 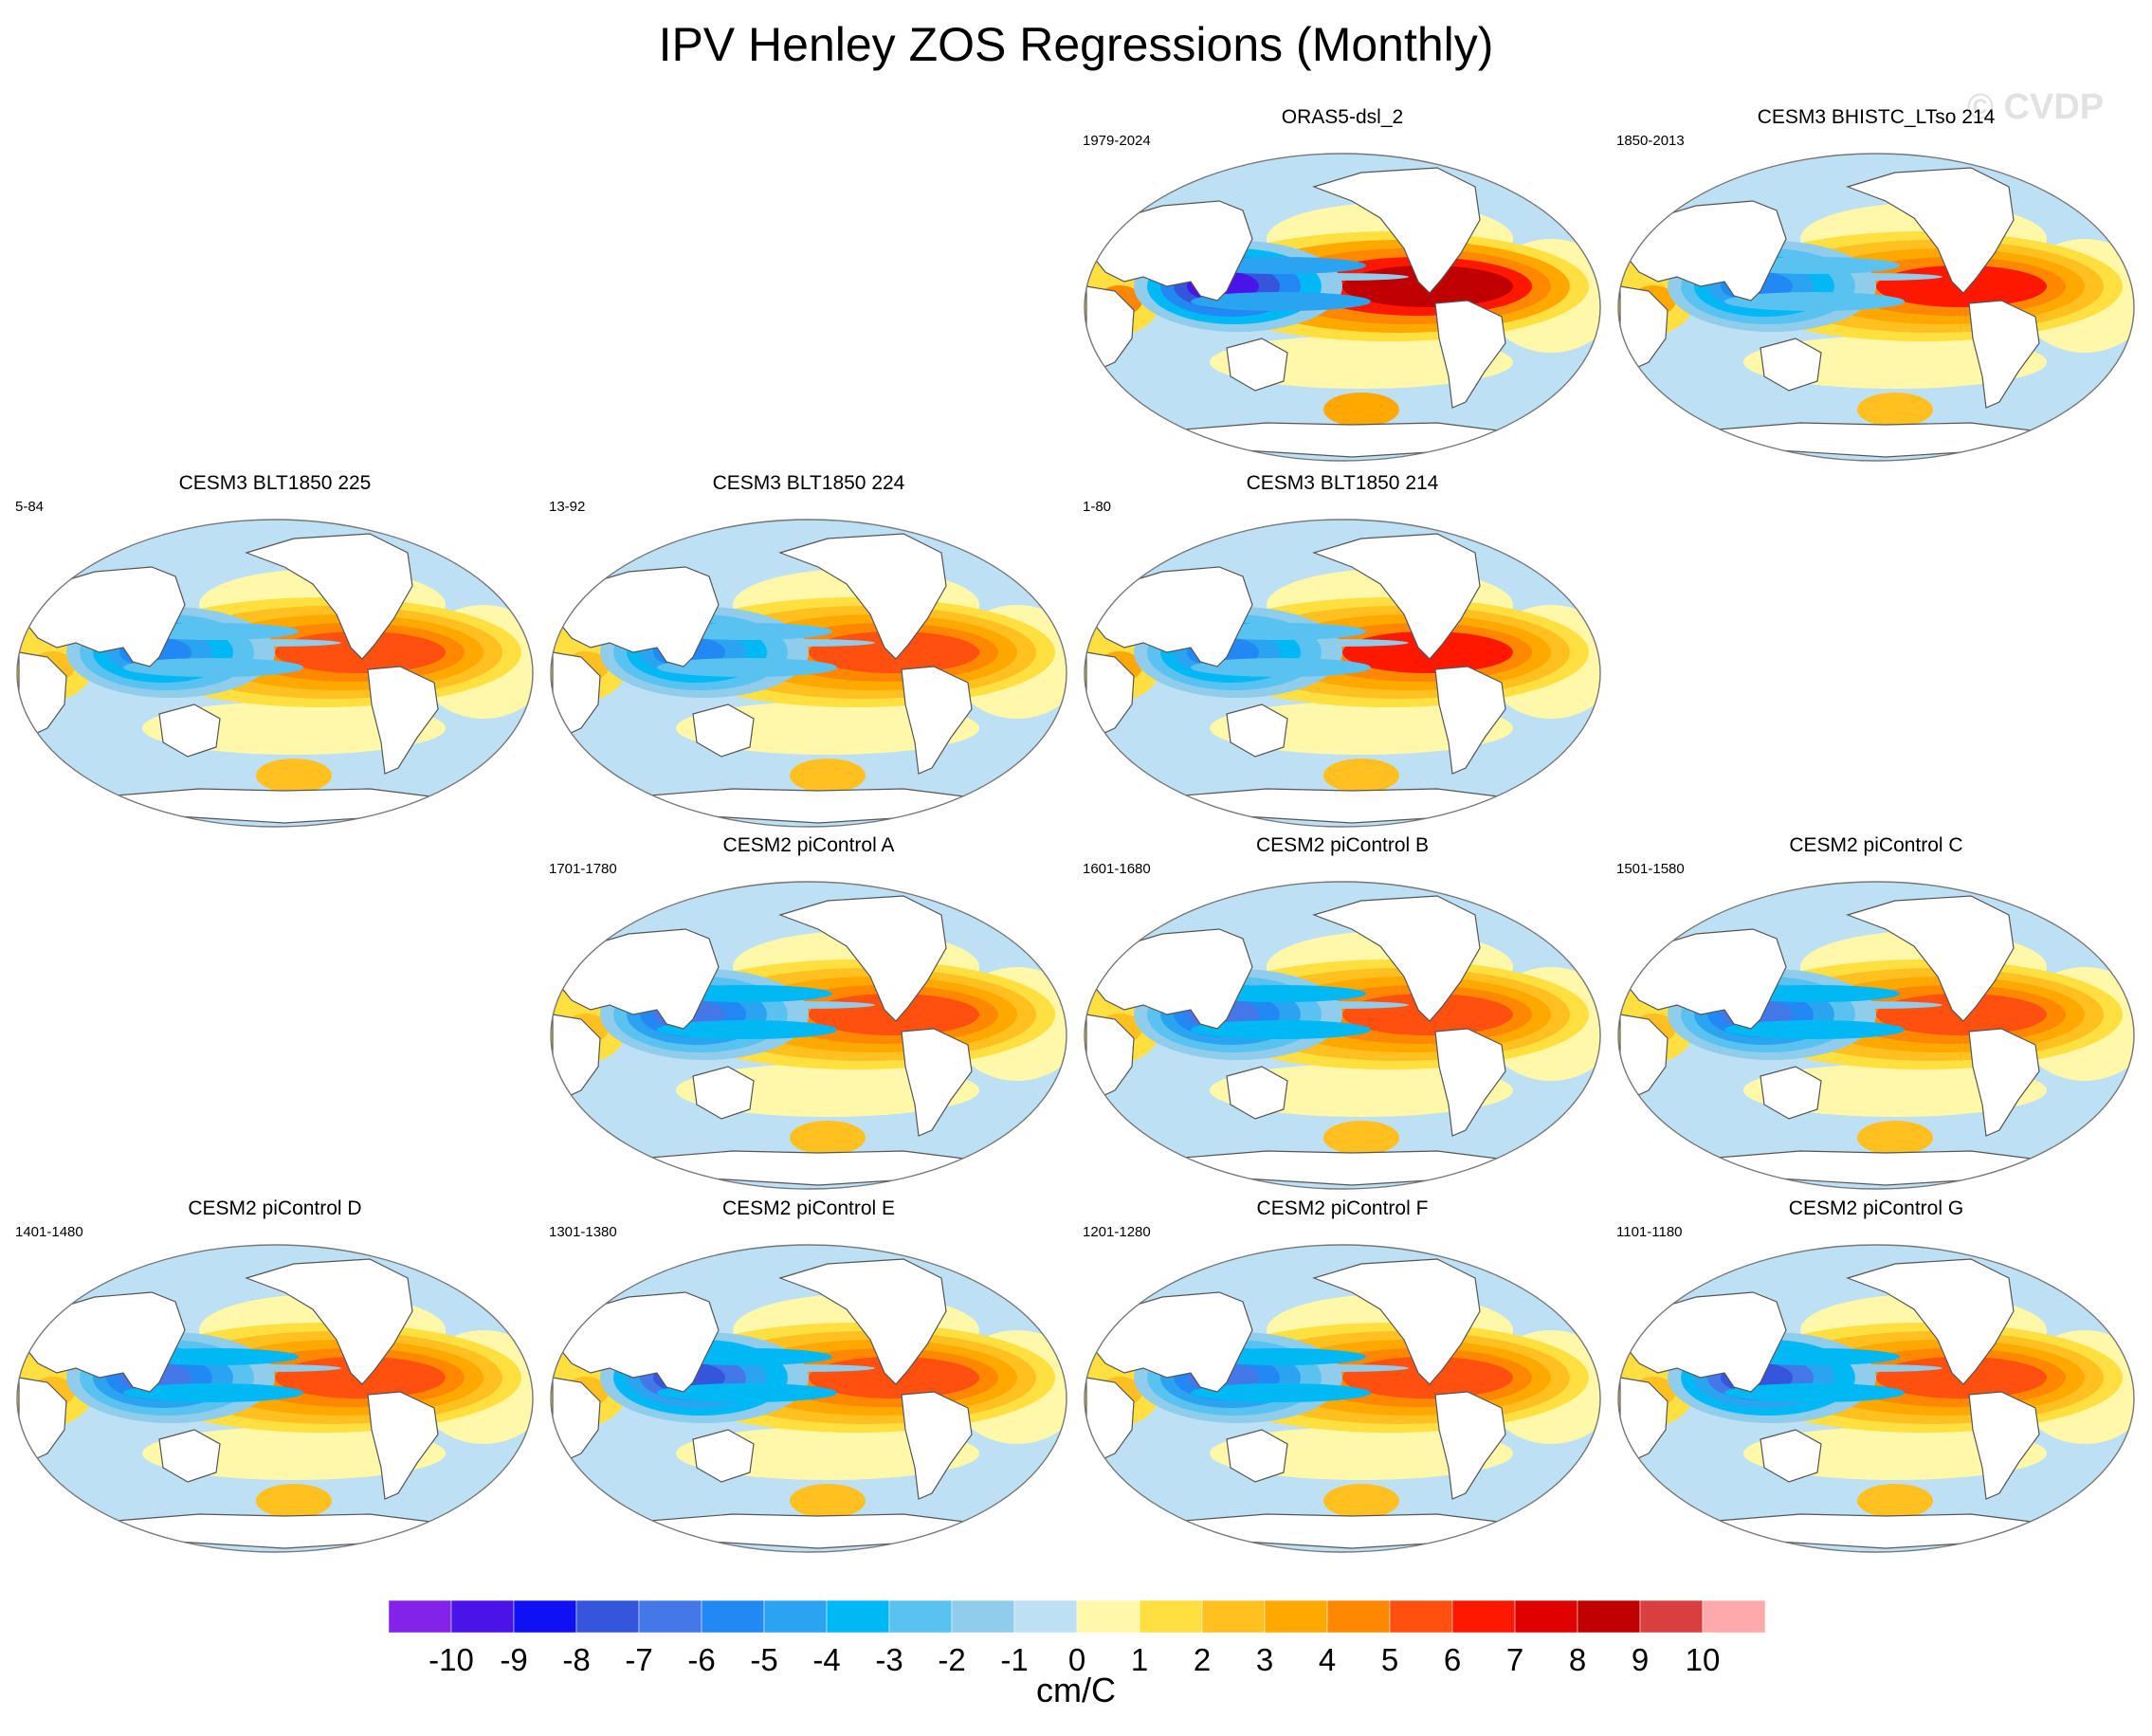 What do you see at coordinates (1390, 1659) in the screenshot?
I see `colorbar-tick-15: 5` at bounding box center [1390, 1659].